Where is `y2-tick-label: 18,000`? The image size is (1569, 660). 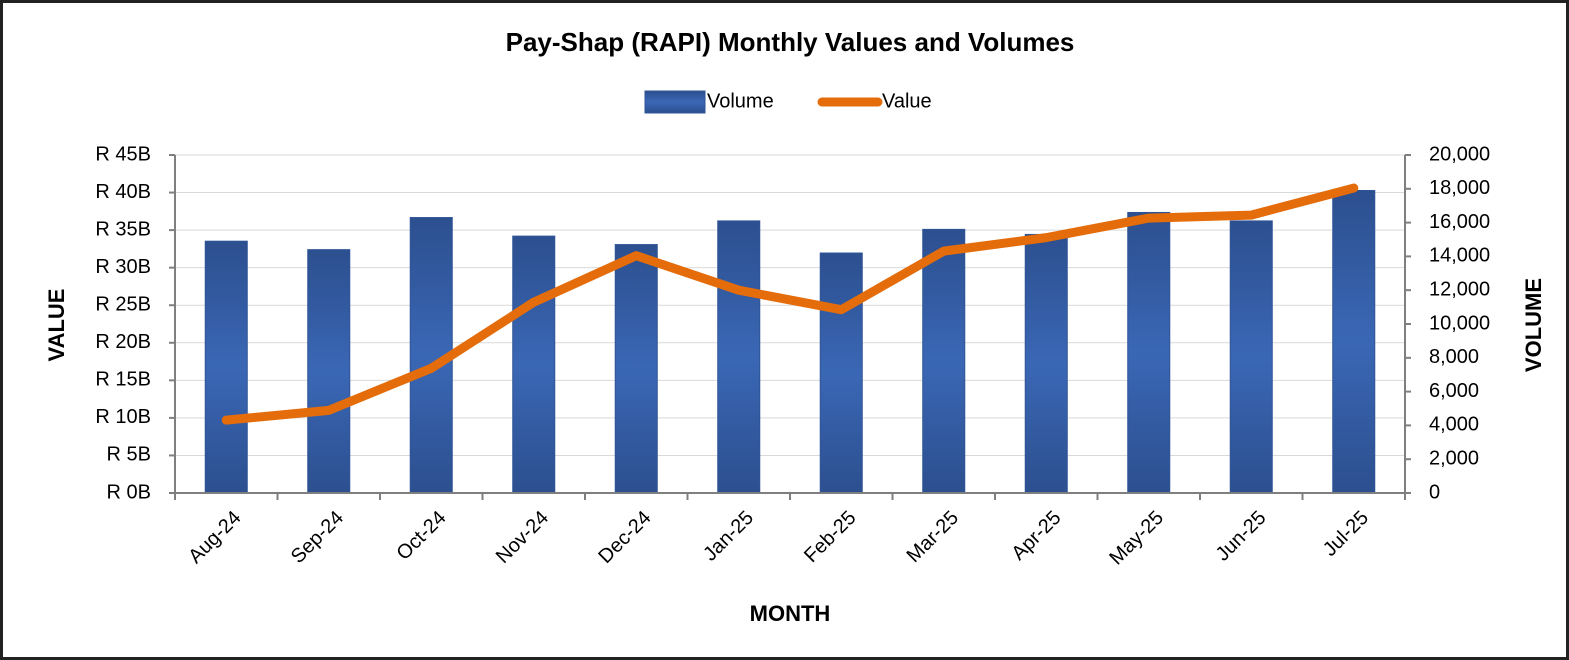 y2-tick-label: 18,000 is located at coordinates (1459, 188).